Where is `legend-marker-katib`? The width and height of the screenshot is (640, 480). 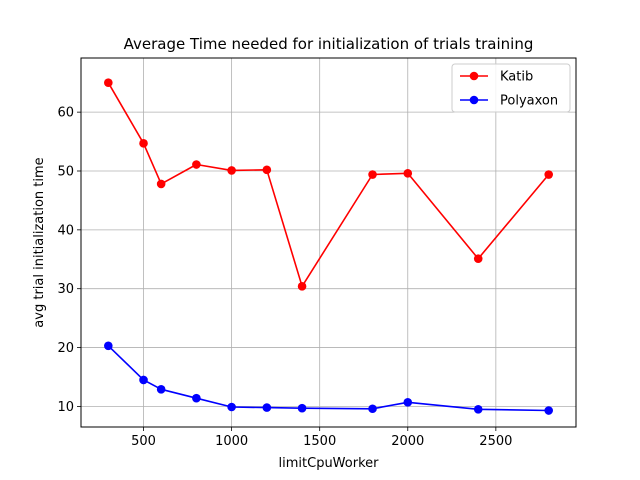 legend-marker-katib is located at coordinates (474, 76).